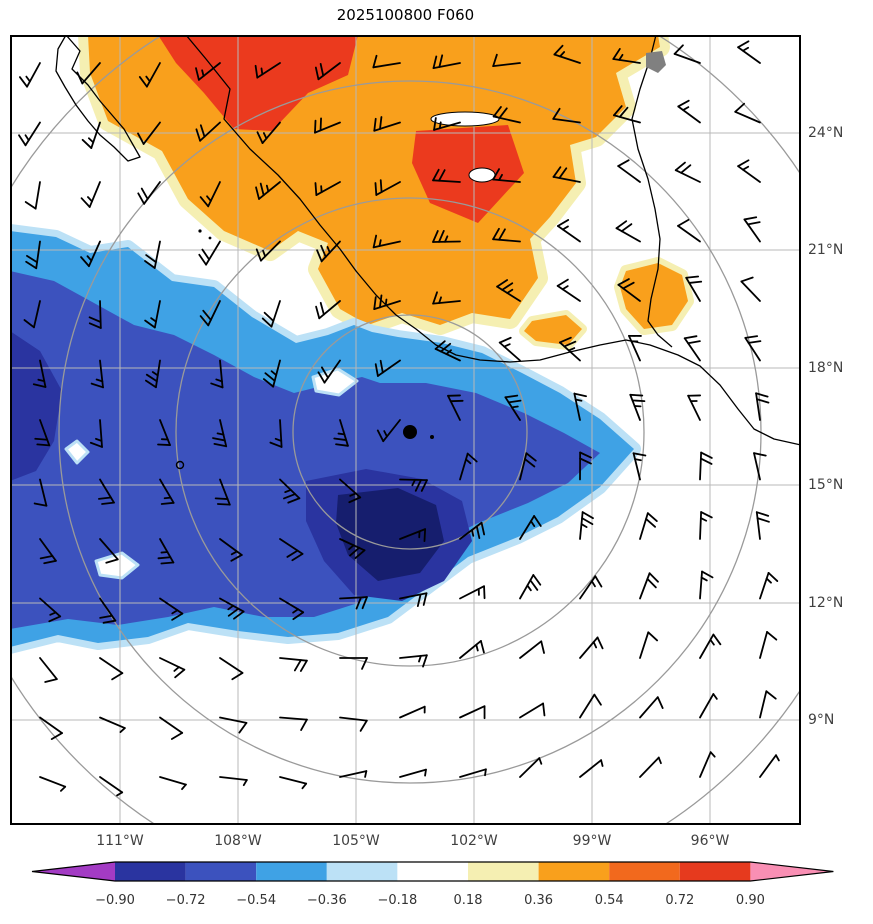 The image size is (873, 924). Describe the element at coordinates (538, 900) in the screenshot. I see `colorbar-tick-label: 0.36` at that location.